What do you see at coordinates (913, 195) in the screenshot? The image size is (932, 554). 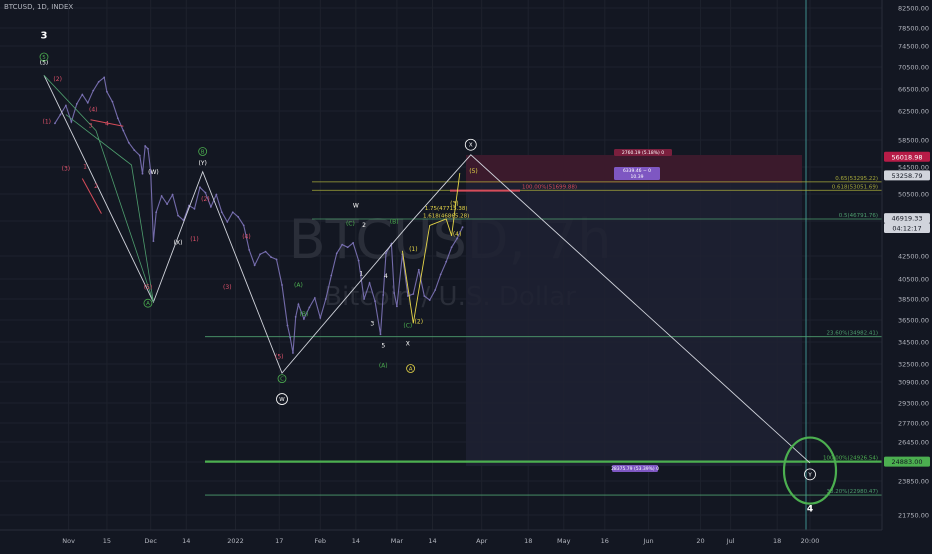 I see `y-tick-label: 50500.00` at bounding box center [913, 195].